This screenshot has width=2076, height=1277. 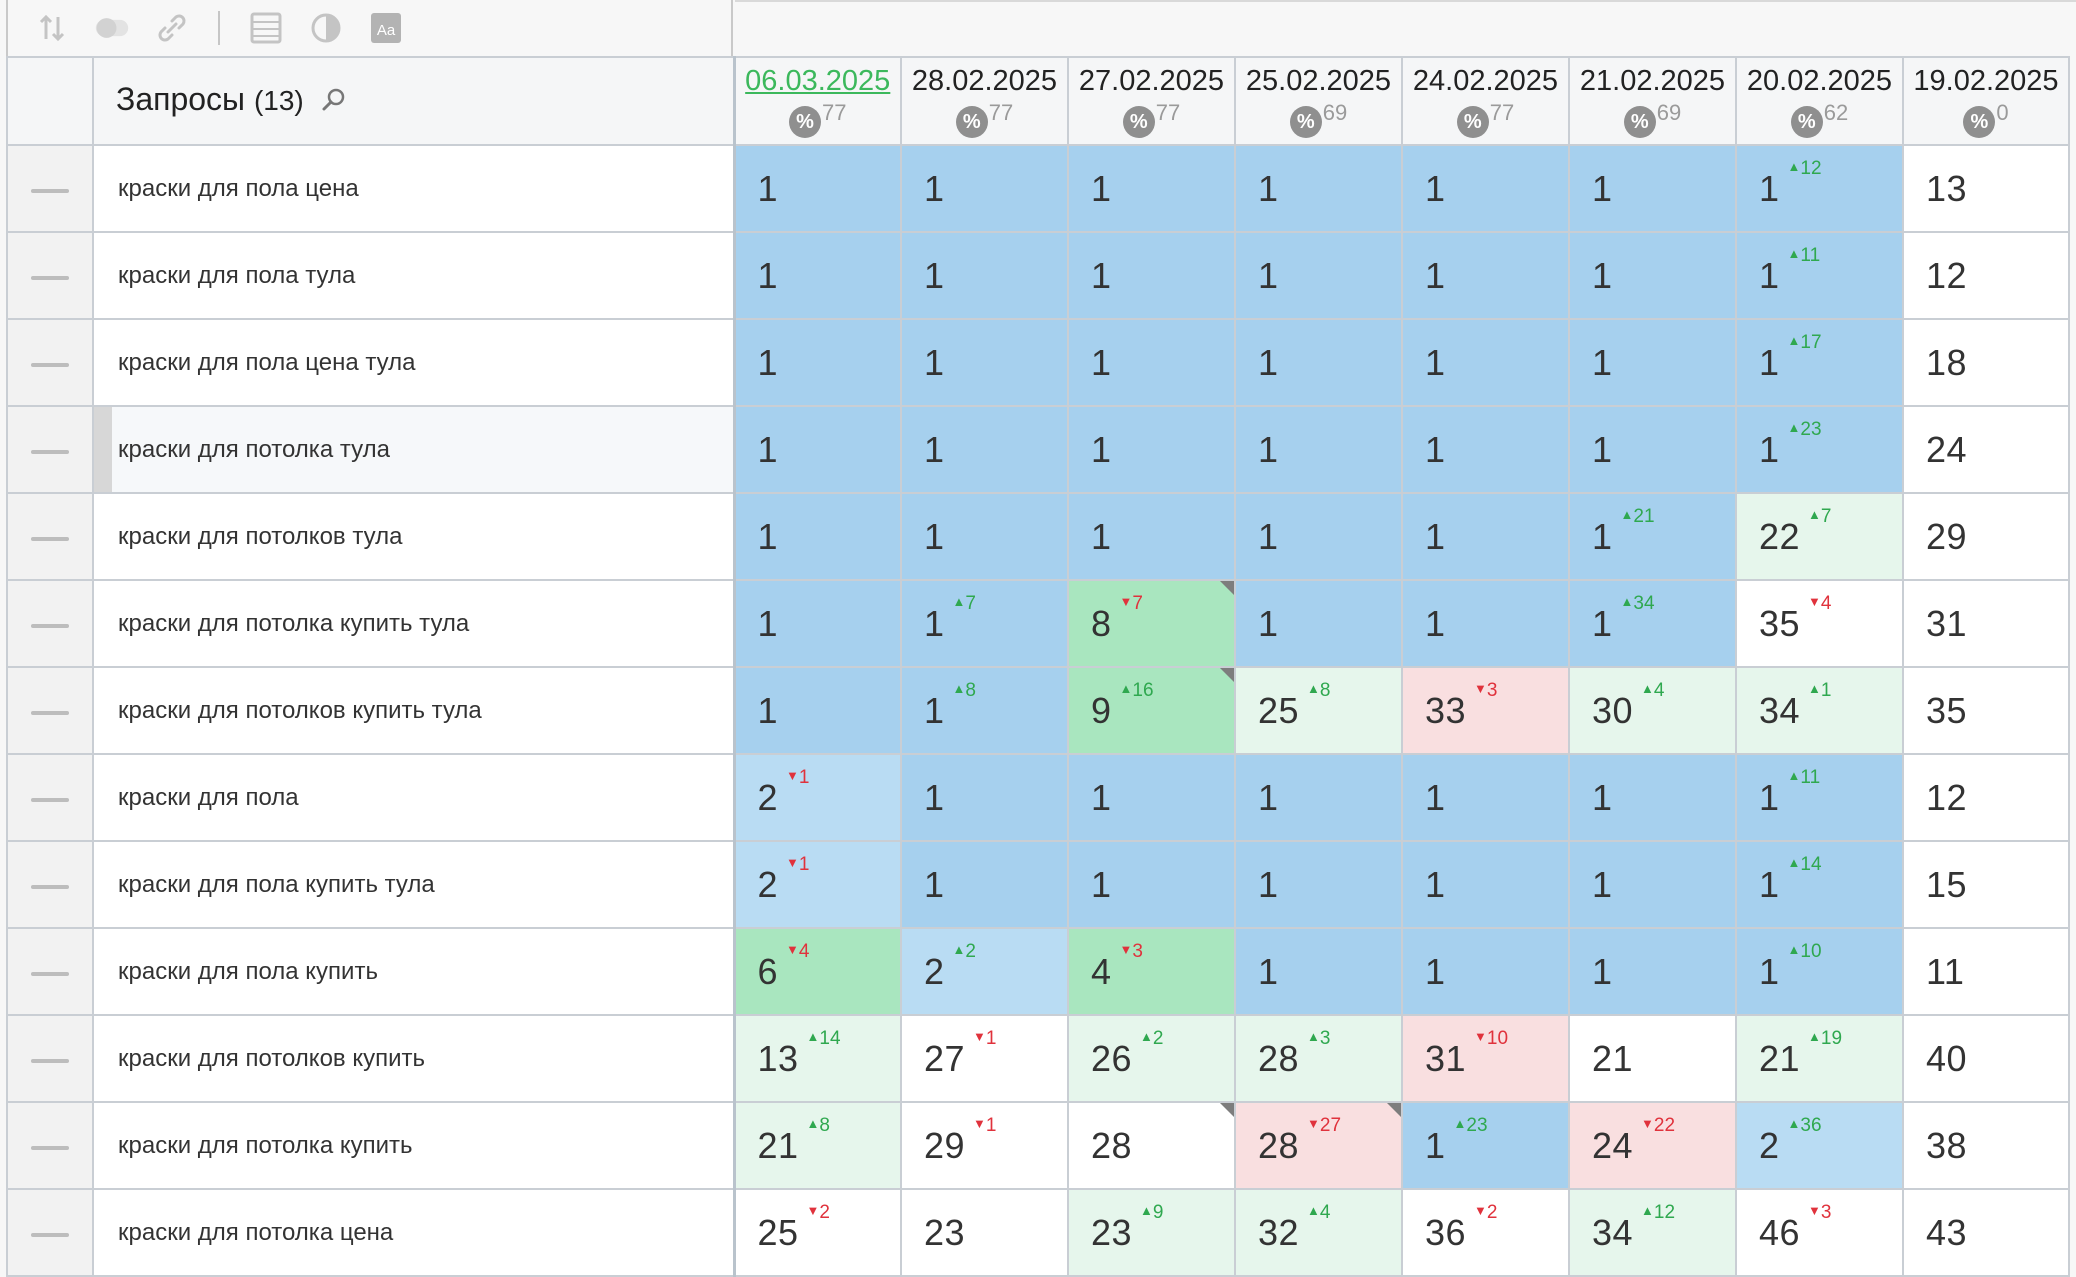 What do you see at coordinates (1986, 449) in the screenshot?
I see `position-cell: 24` at bounding box center [1986, 449].